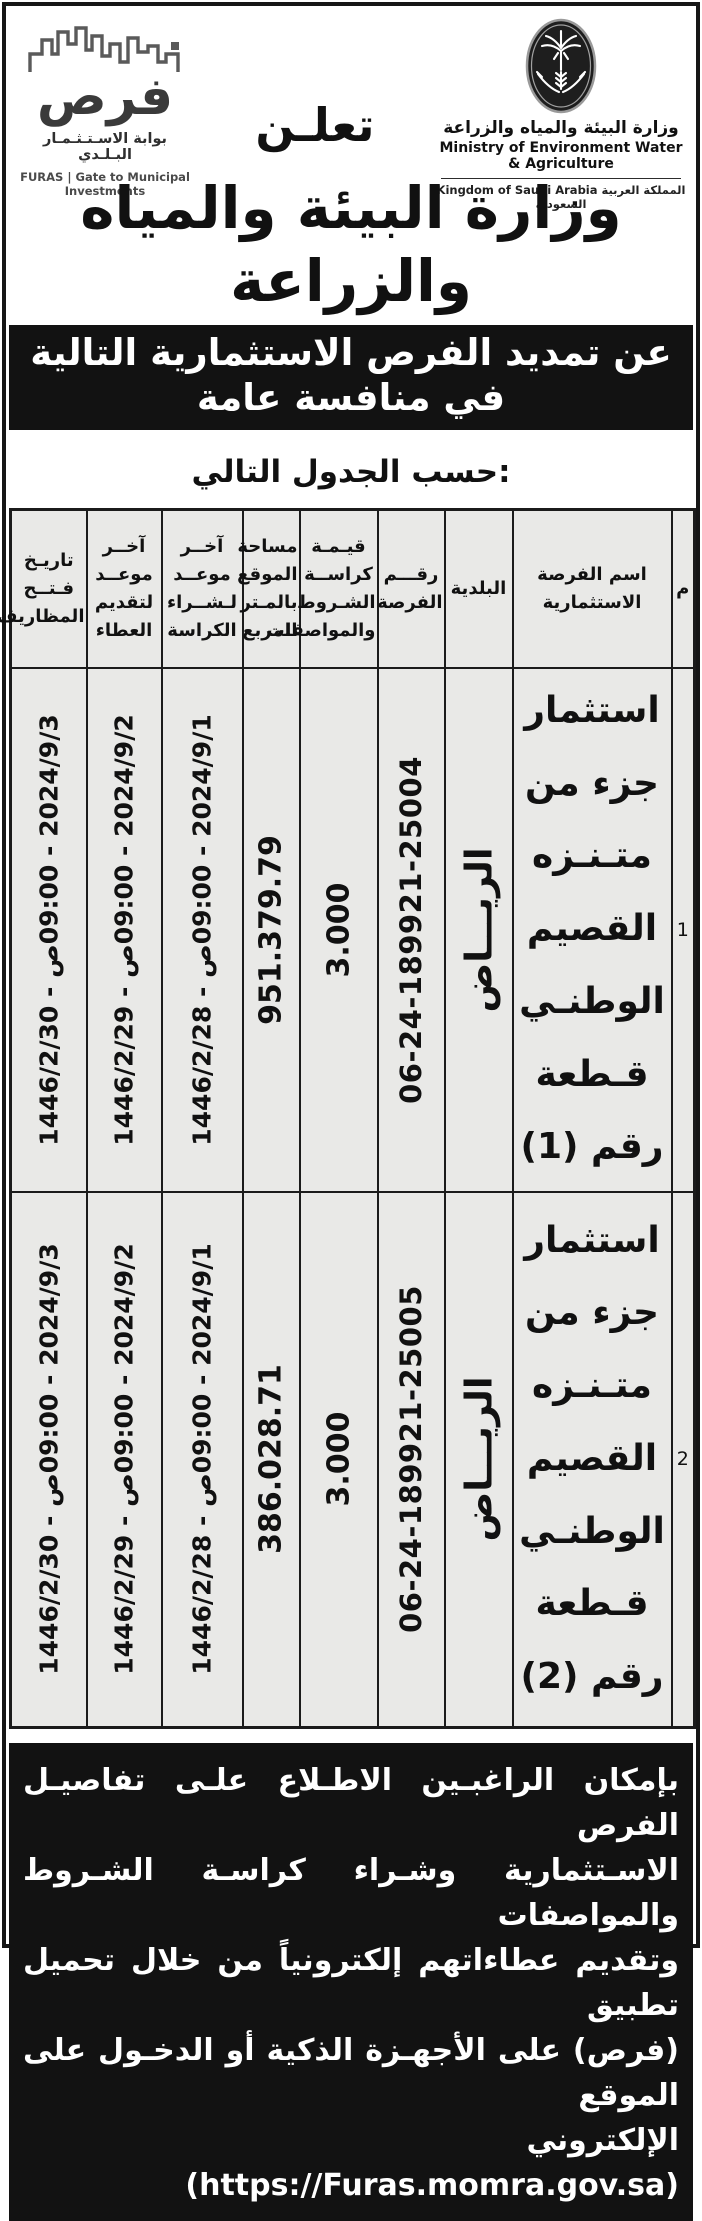  What do you see at coordinates (351, 352) in the screenshot?
I see `banner-line-1: عن تمديد الفرص الاستثمارية التالية` at bounding box center [351, 352].